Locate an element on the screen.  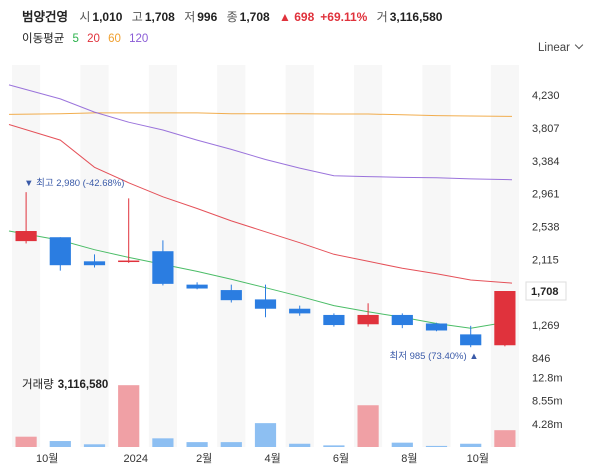
volume-title: 거래량 3,116,580 is located at coordinates (65, 384).